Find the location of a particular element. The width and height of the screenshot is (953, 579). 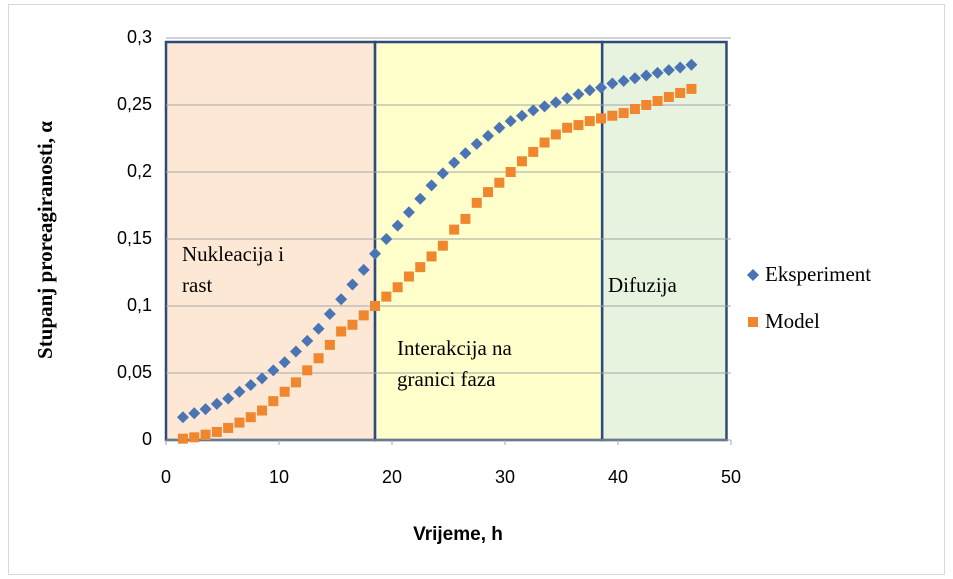

y-tick-label: 0,05 is located at coordinates (134, 372).